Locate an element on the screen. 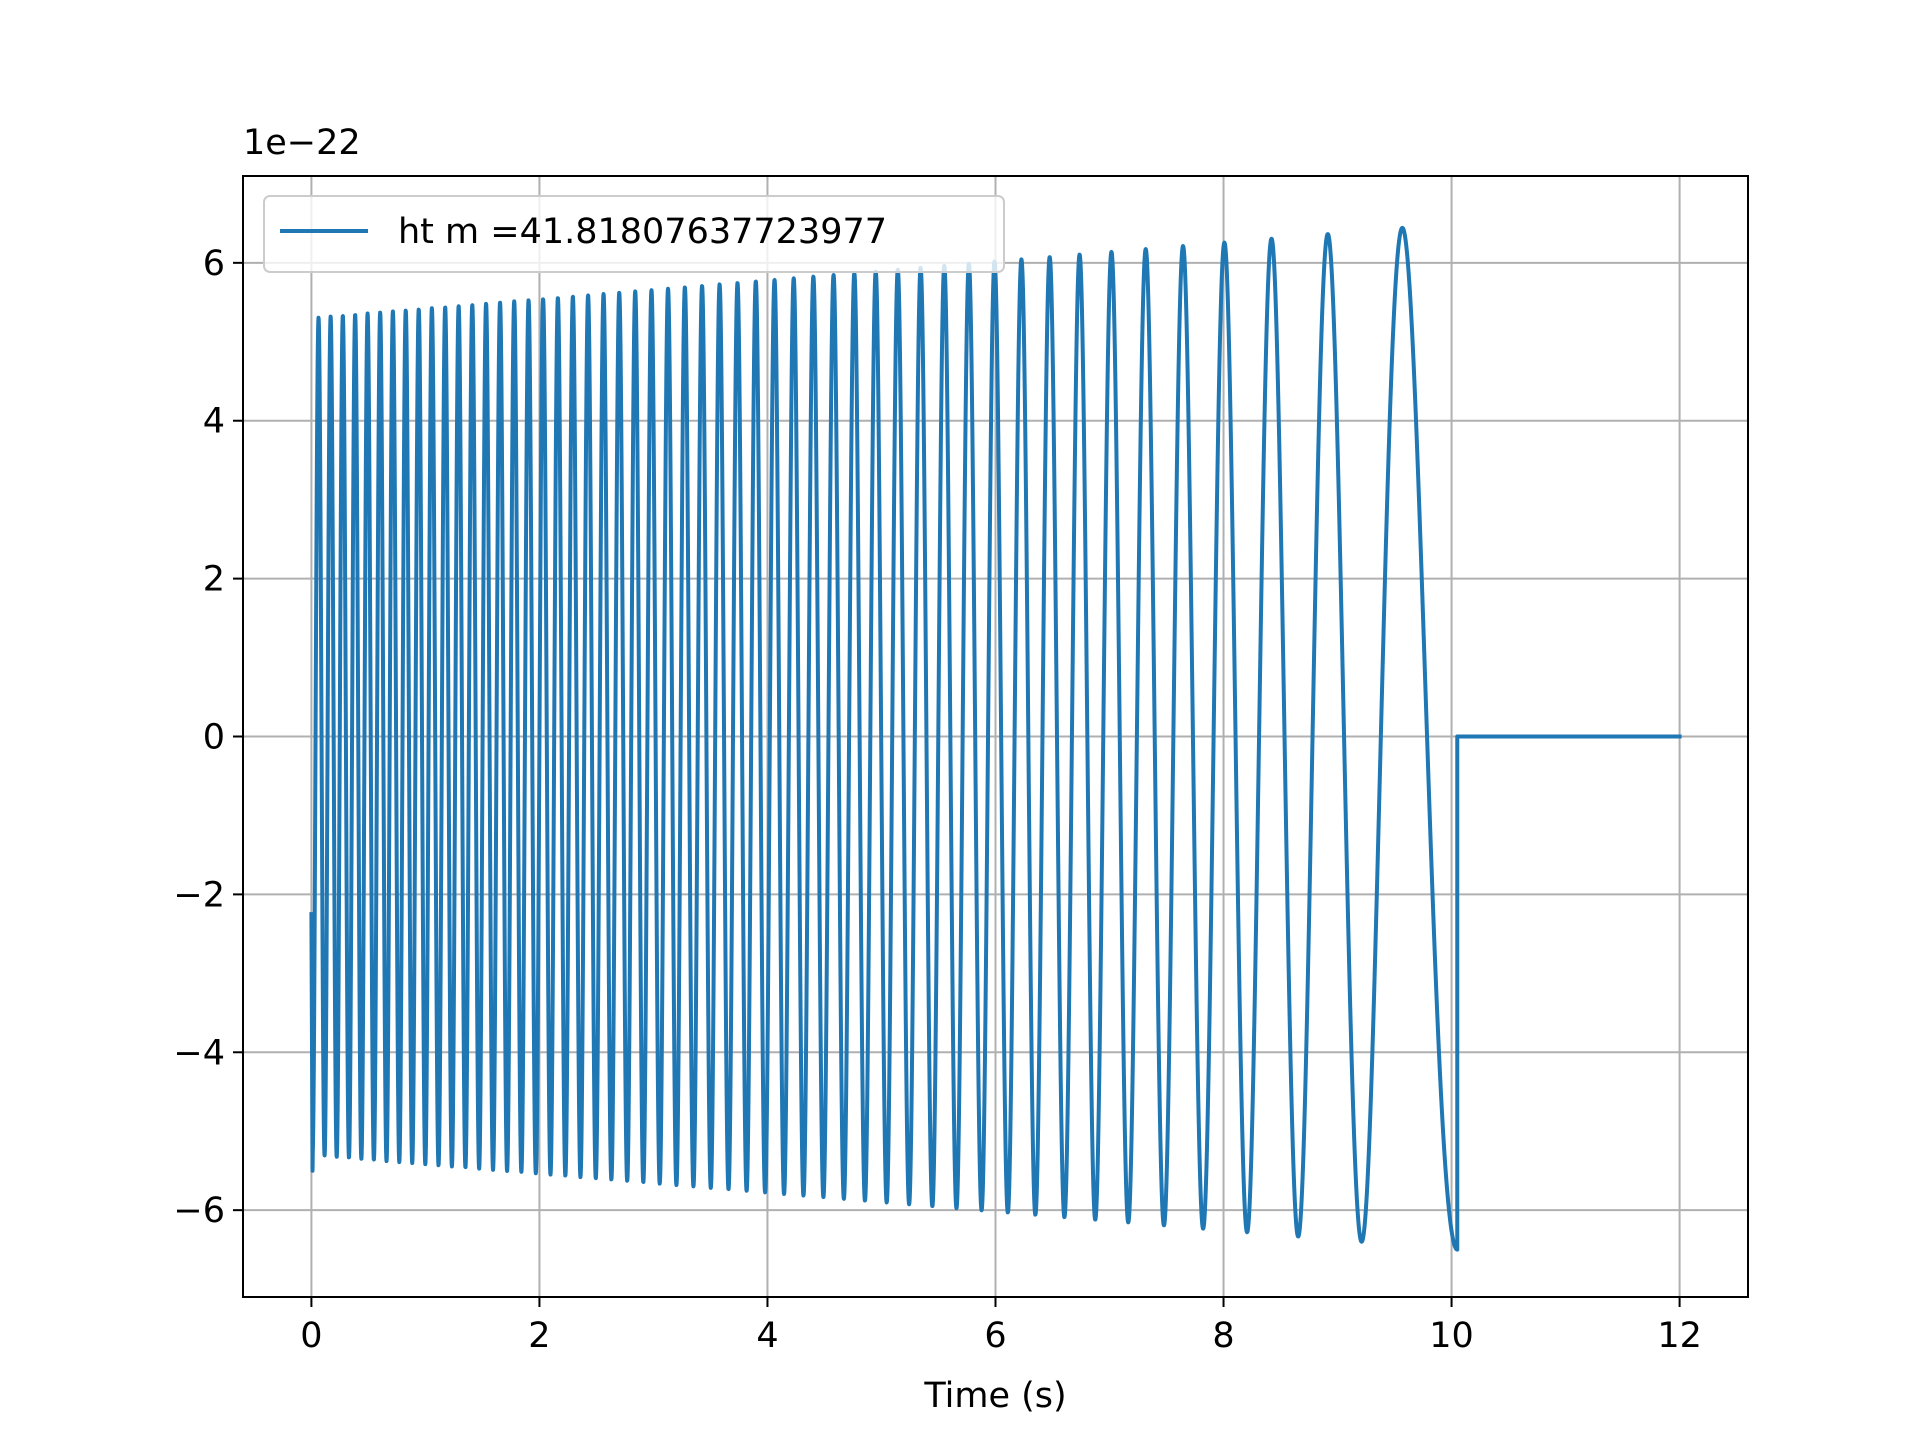 The image size is (1920, 1440). x-tick-label: 2 is located at coordinates (539, 1336).